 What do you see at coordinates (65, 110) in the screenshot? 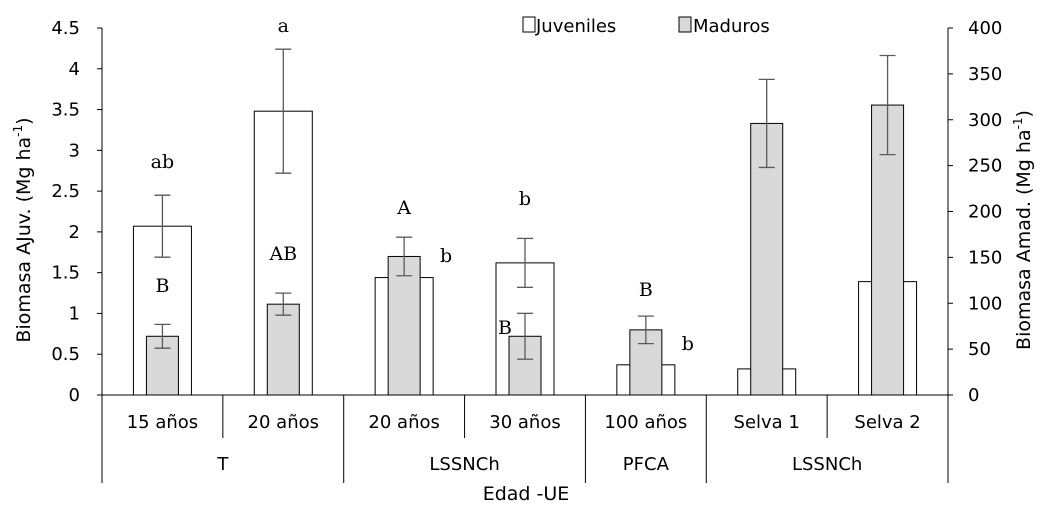
I see `y-left-tick-label: 3.5` at bounding box center [65, 110].